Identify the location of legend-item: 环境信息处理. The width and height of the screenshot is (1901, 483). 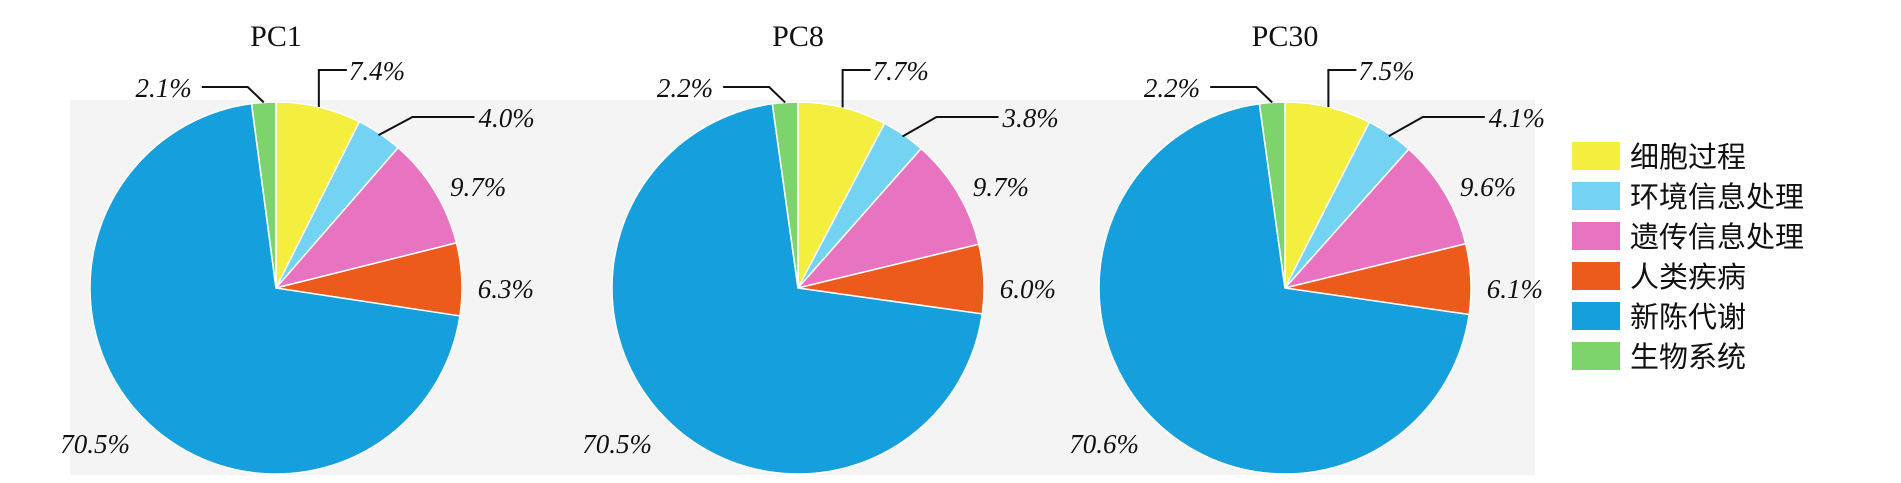
(1688, 197).